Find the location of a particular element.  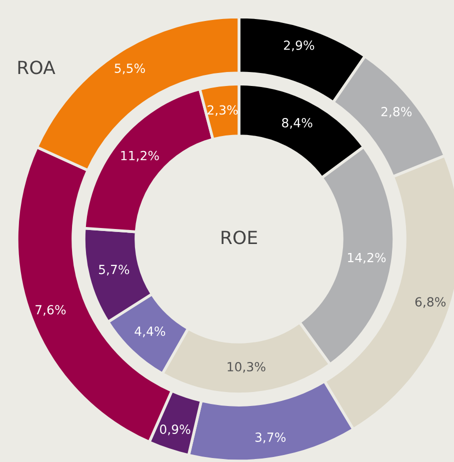

data-label: 6,8% is located at coordinates (430, 302).